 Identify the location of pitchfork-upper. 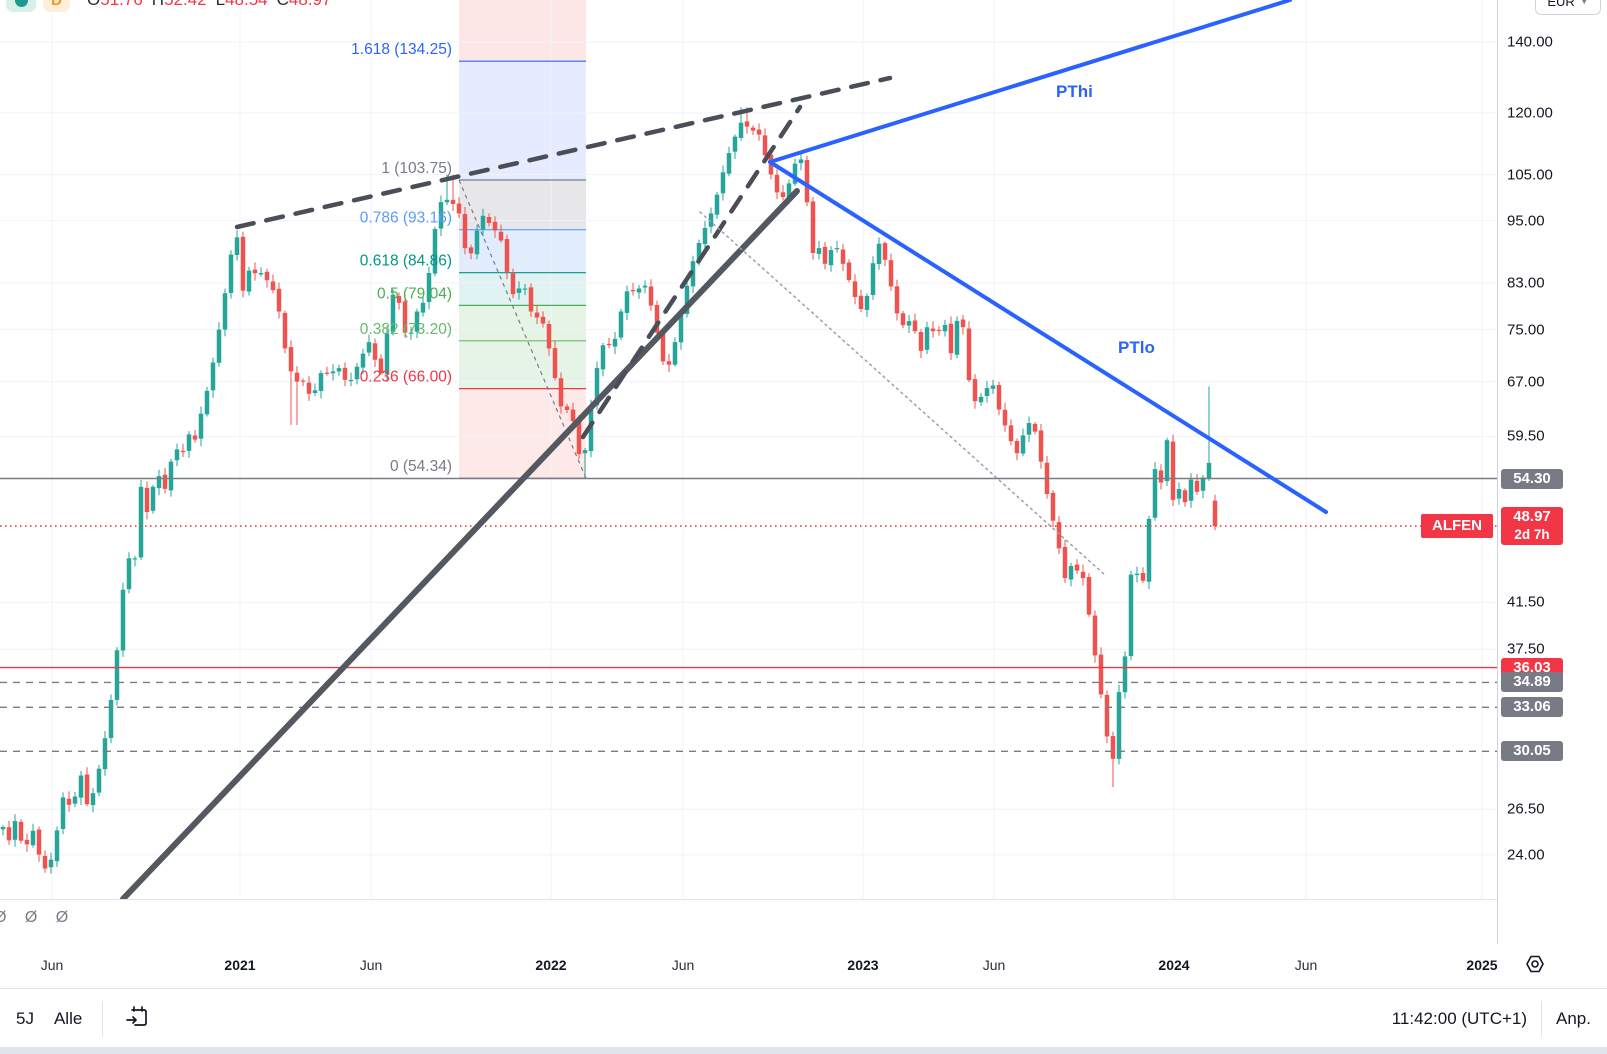
(1030, 82).